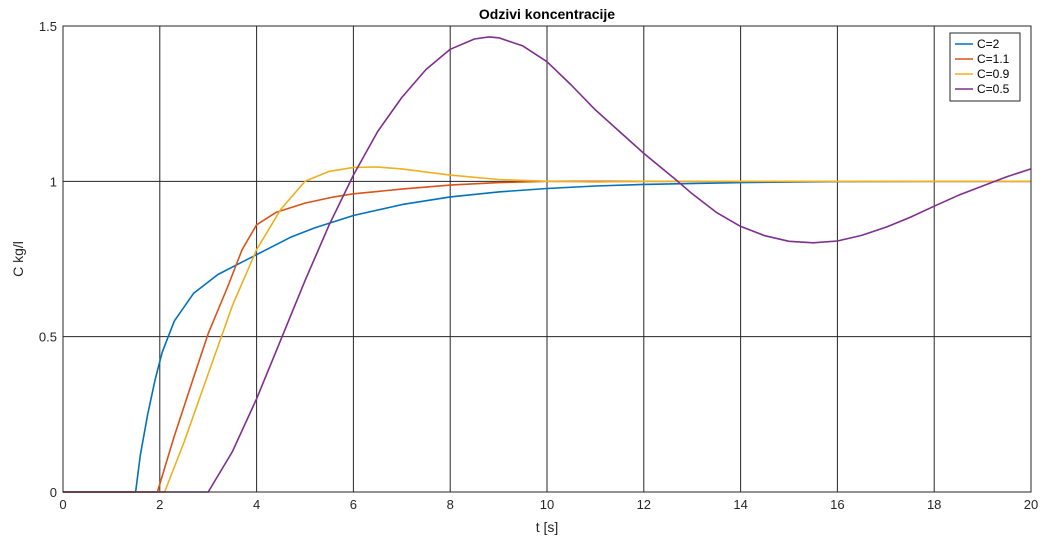 Image resolution: width=1041 pixels, height=539 pixels. I want to click on x-tick-label: 20, so click(1031, 504).